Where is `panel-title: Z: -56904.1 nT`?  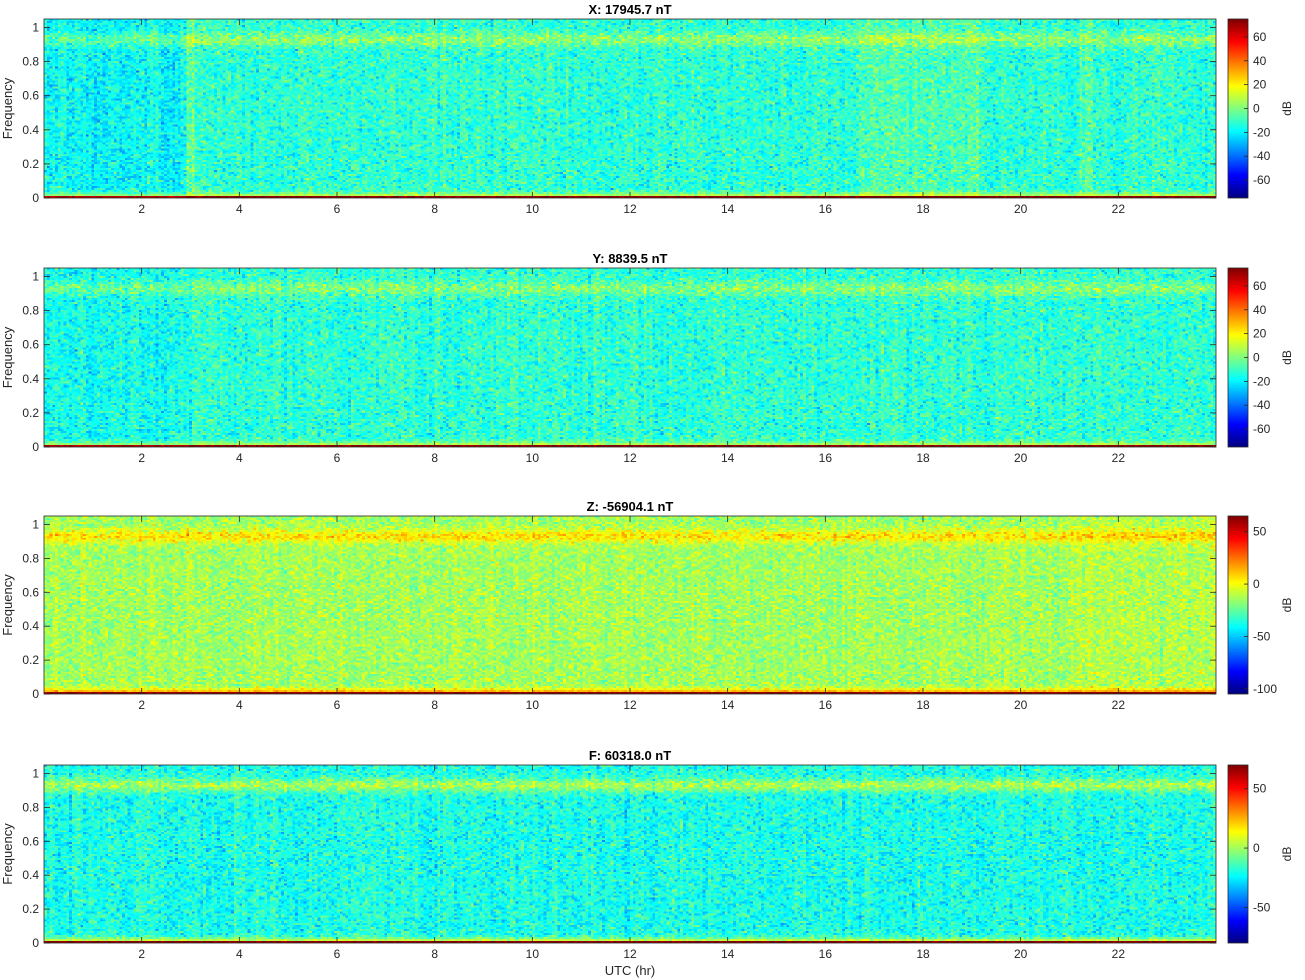
panel-title: Z: -56904.1 nT is located at coordinates (630, 506).